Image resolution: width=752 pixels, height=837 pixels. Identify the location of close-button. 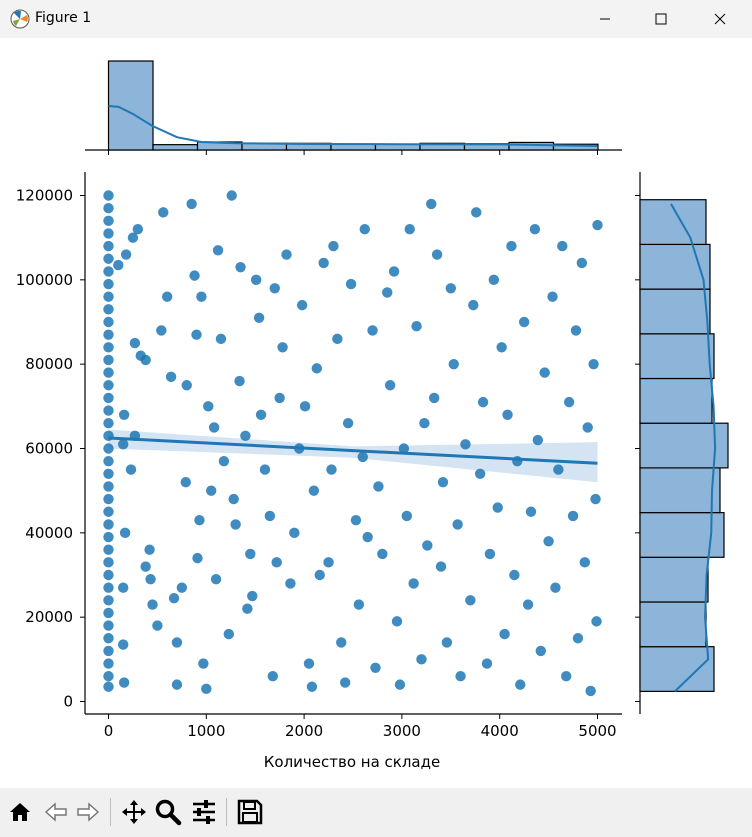
(720, 19).